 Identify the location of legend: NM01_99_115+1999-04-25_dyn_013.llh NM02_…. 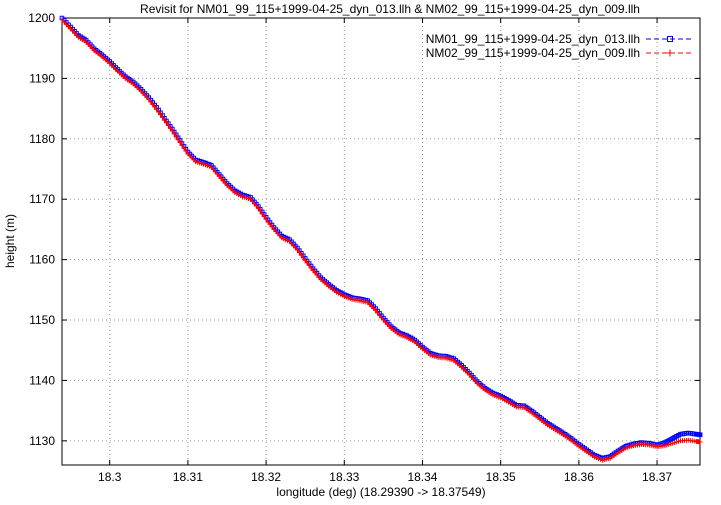
(560, 46).